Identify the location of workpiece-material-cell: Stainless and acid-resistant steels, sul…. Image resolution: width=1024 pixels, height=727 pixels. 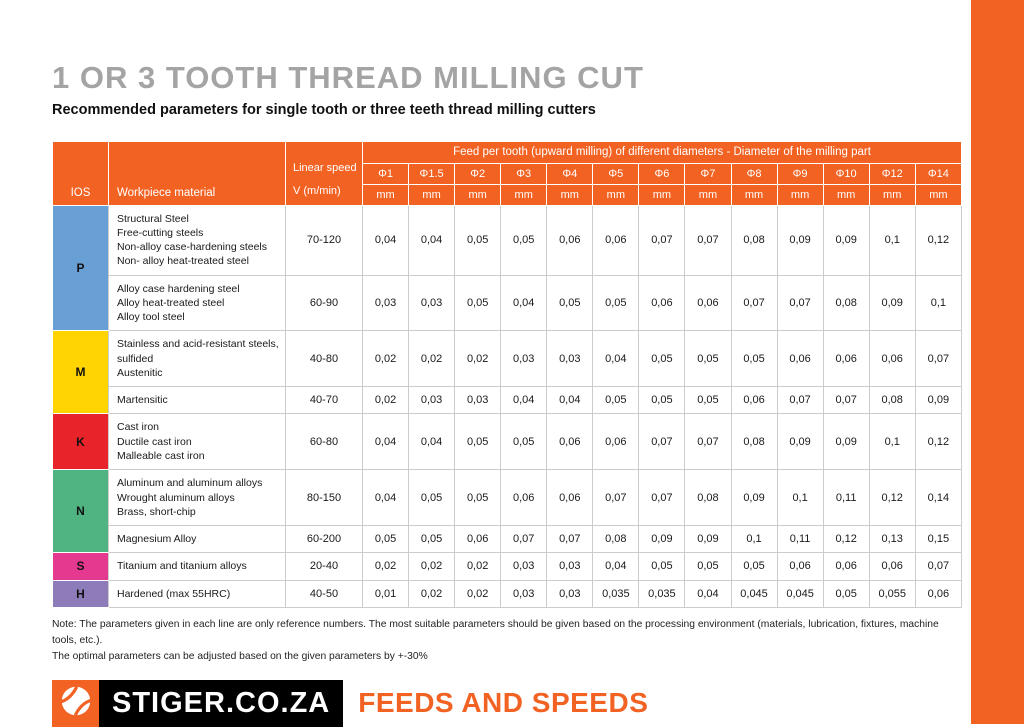
(197, 359).